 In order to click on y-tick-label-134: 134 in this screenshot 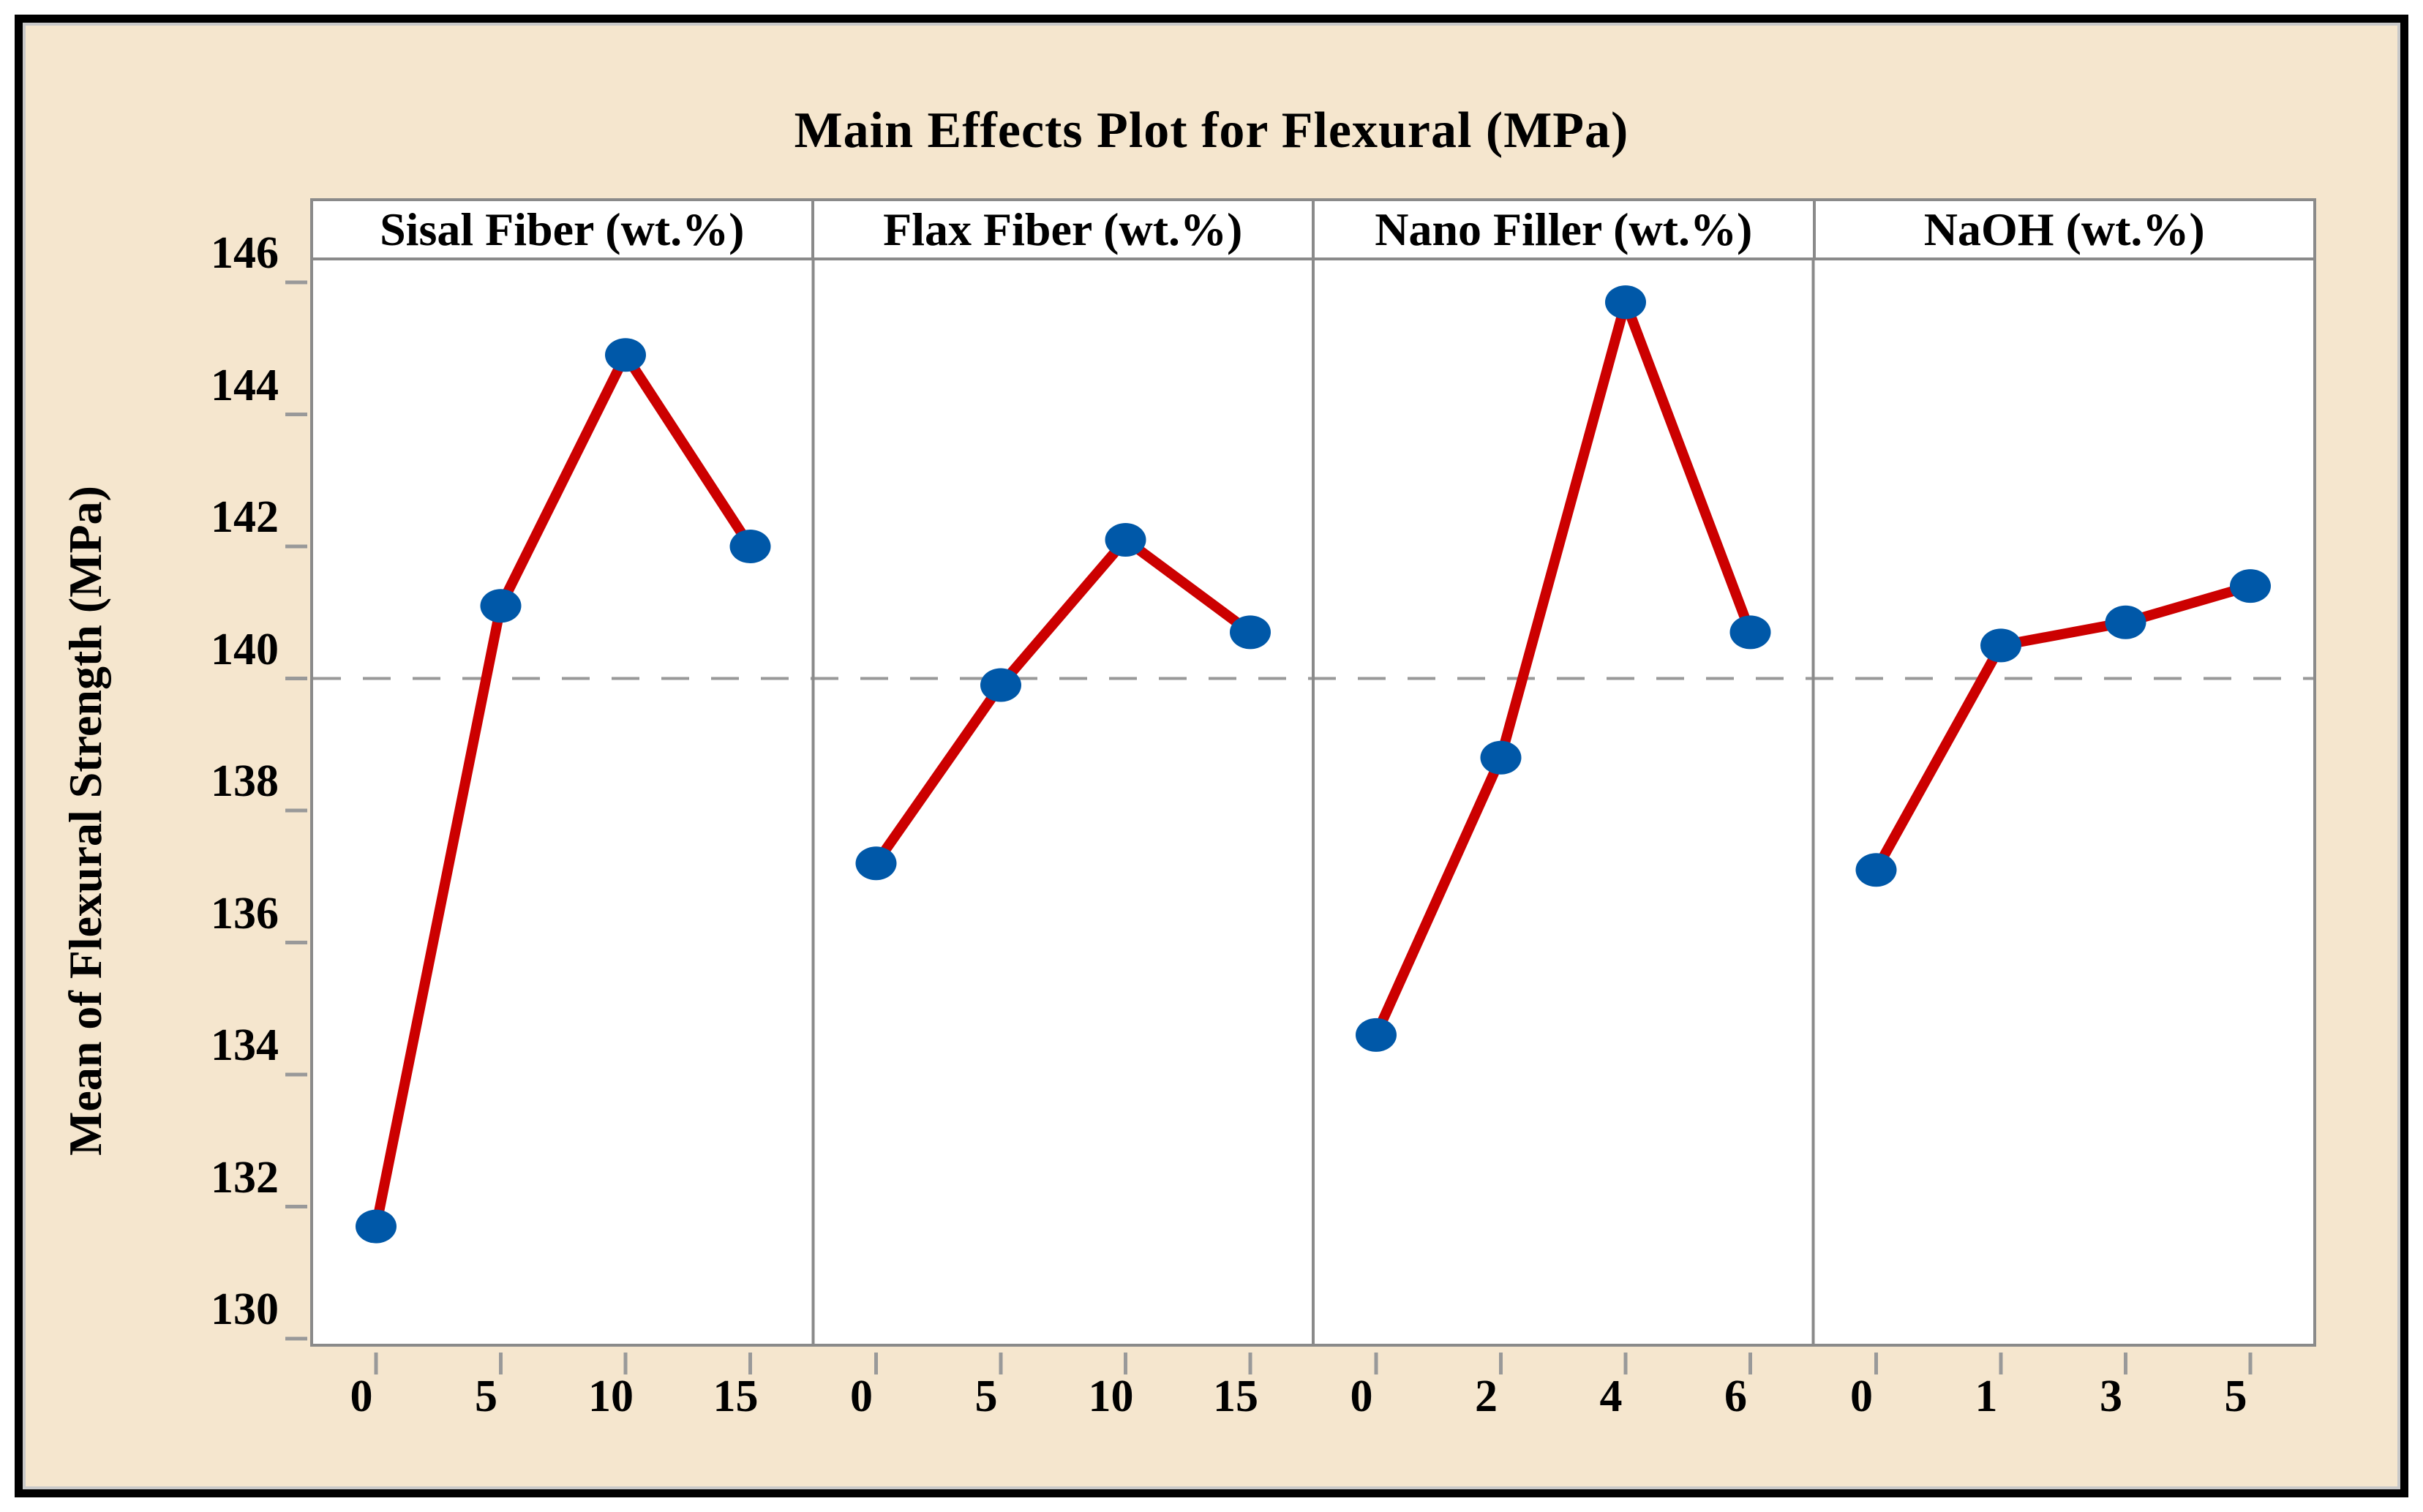, I will do `click(245, 1045)`.